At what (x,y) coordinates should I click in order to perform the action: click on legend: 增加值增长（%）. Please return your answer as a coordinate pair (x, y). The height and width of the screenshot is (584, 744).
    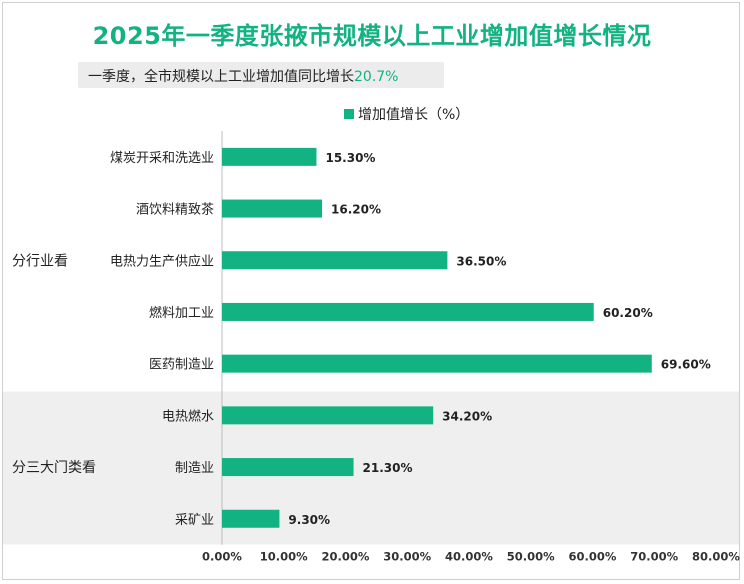
    Looking at the image, I should click on (406, 114).